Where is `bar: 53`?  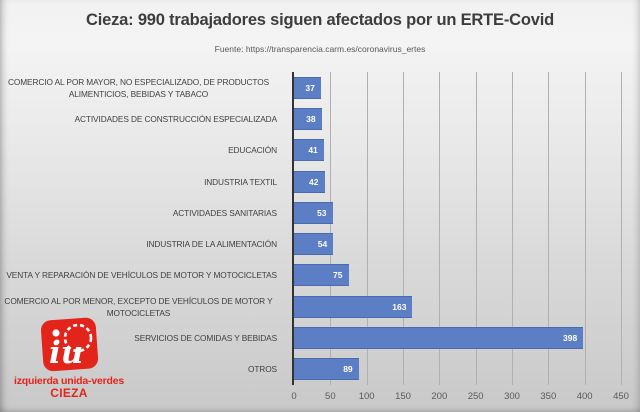
bar: 53 is located at coordinates (313, 212).